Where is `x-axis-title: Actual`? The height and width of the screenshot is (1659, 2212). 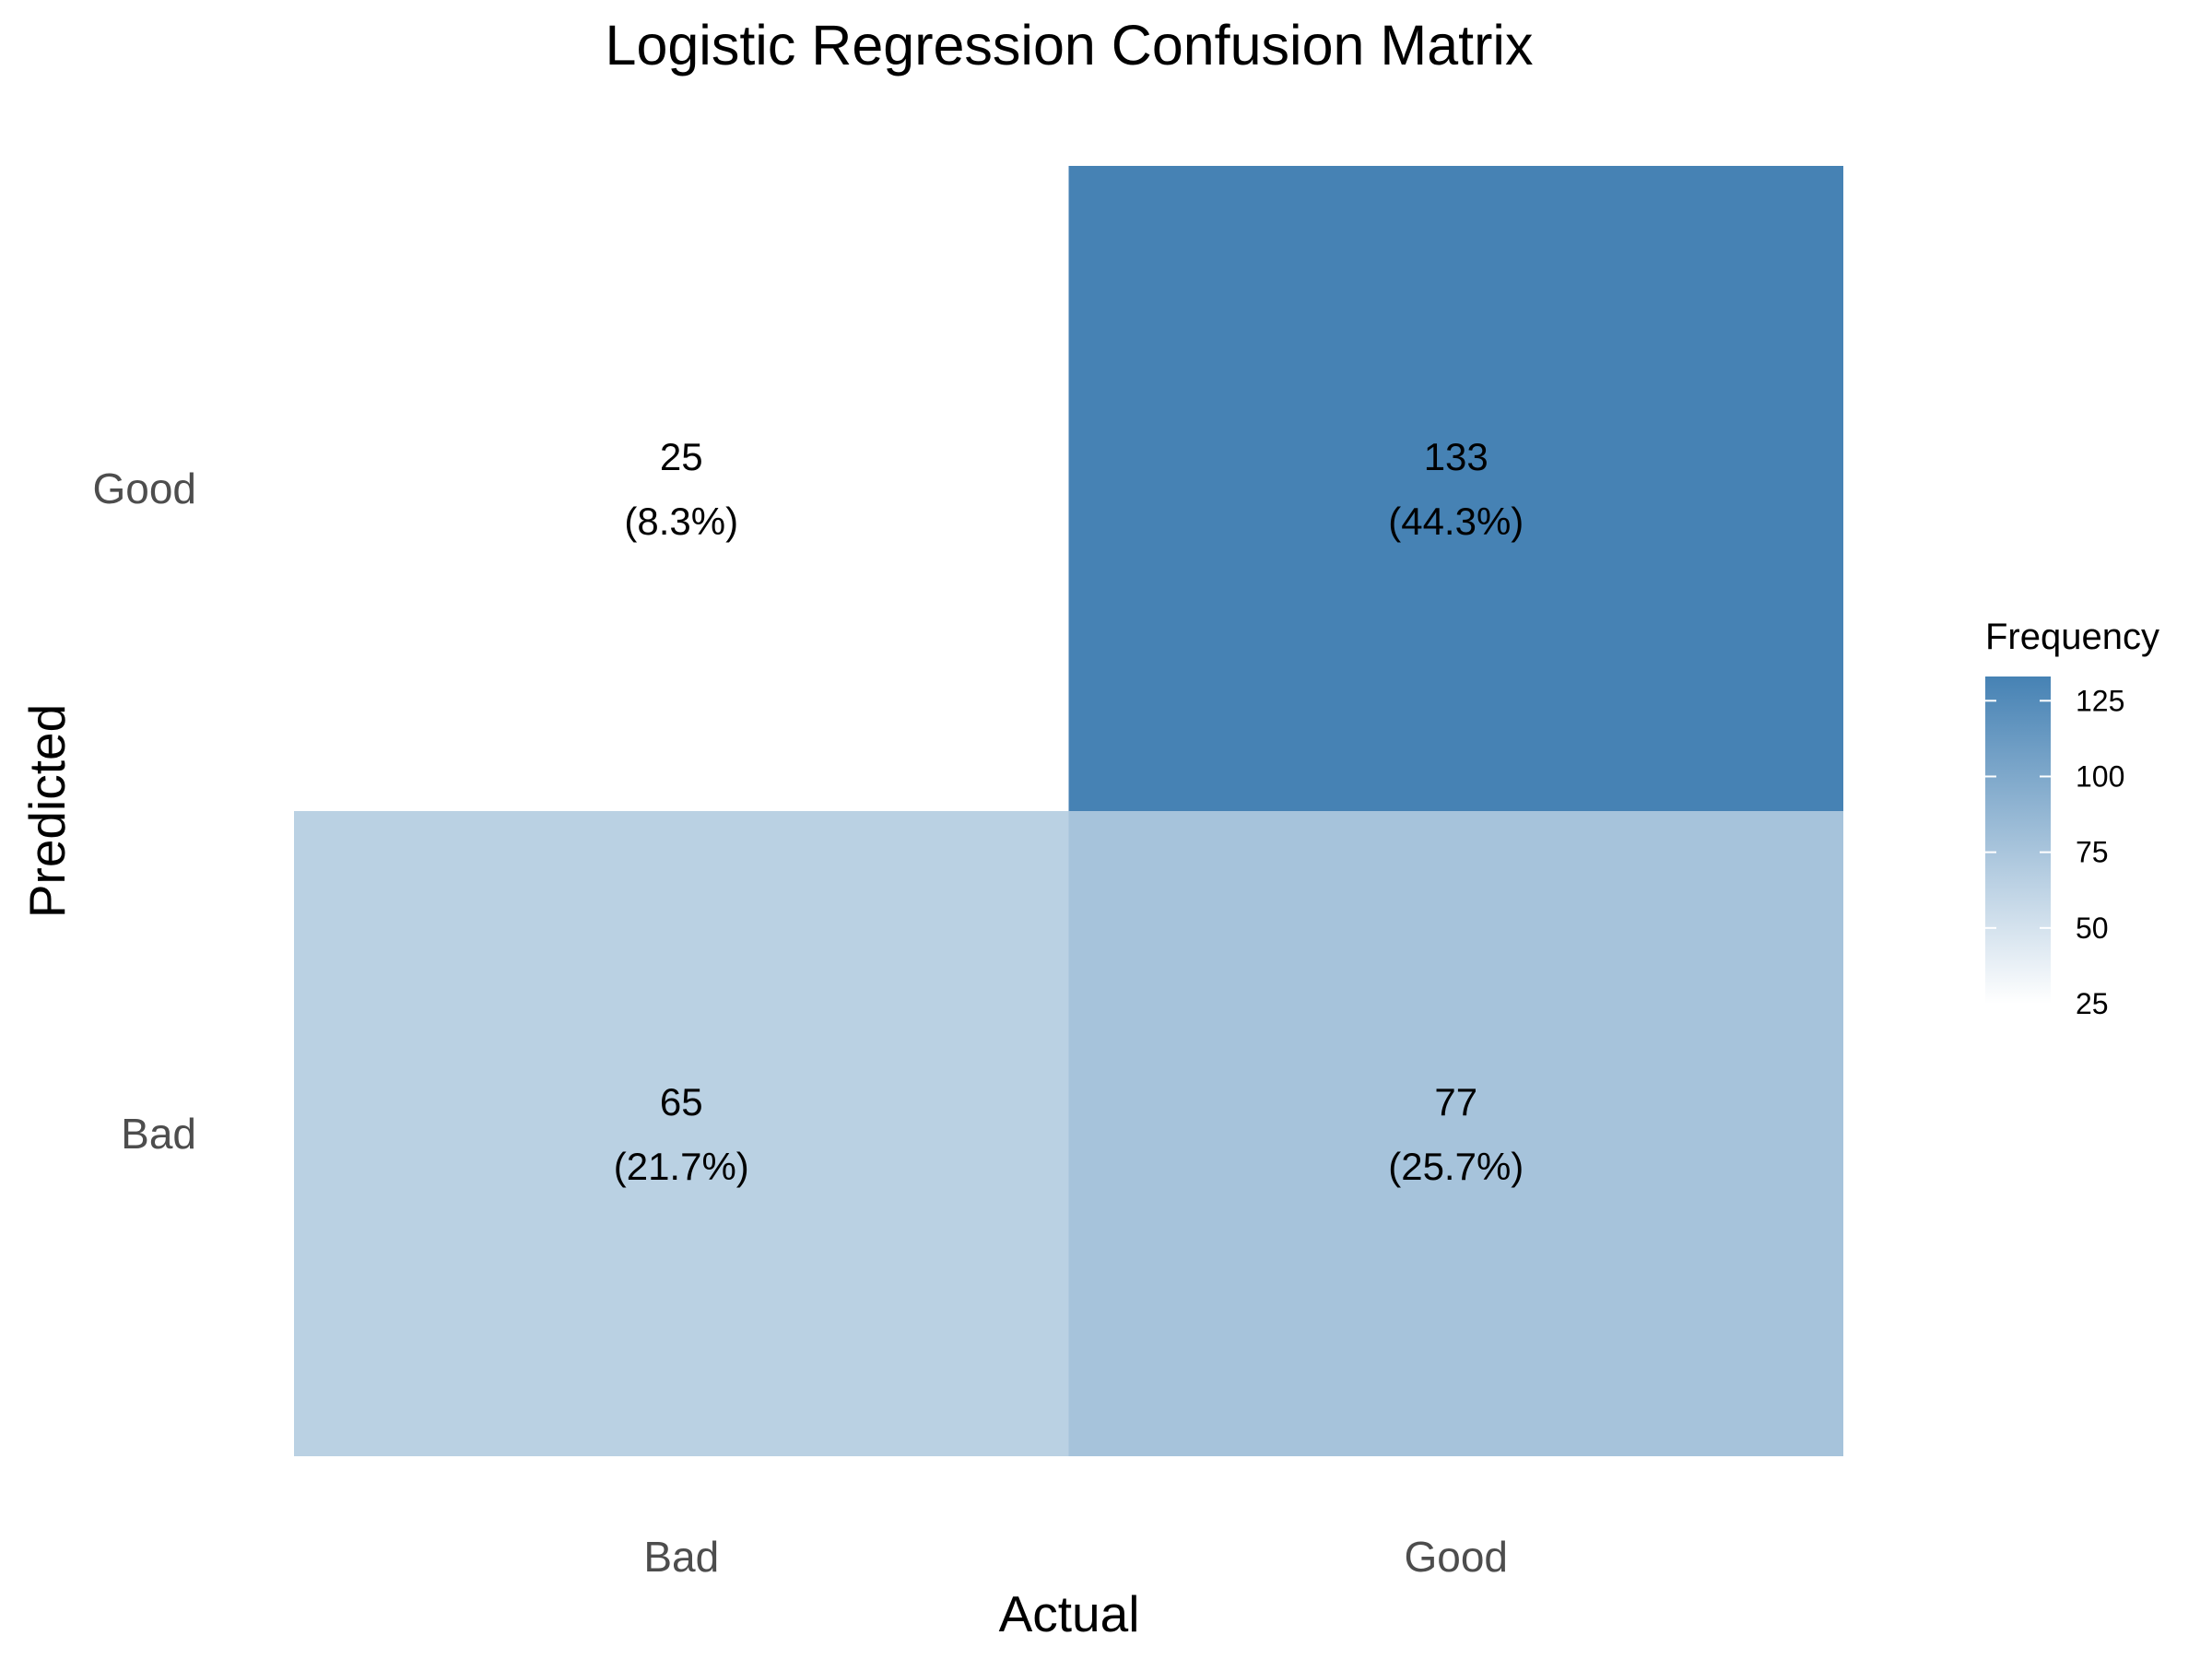 x-axis-title: Actual is located at coordinates (1069, 1613).